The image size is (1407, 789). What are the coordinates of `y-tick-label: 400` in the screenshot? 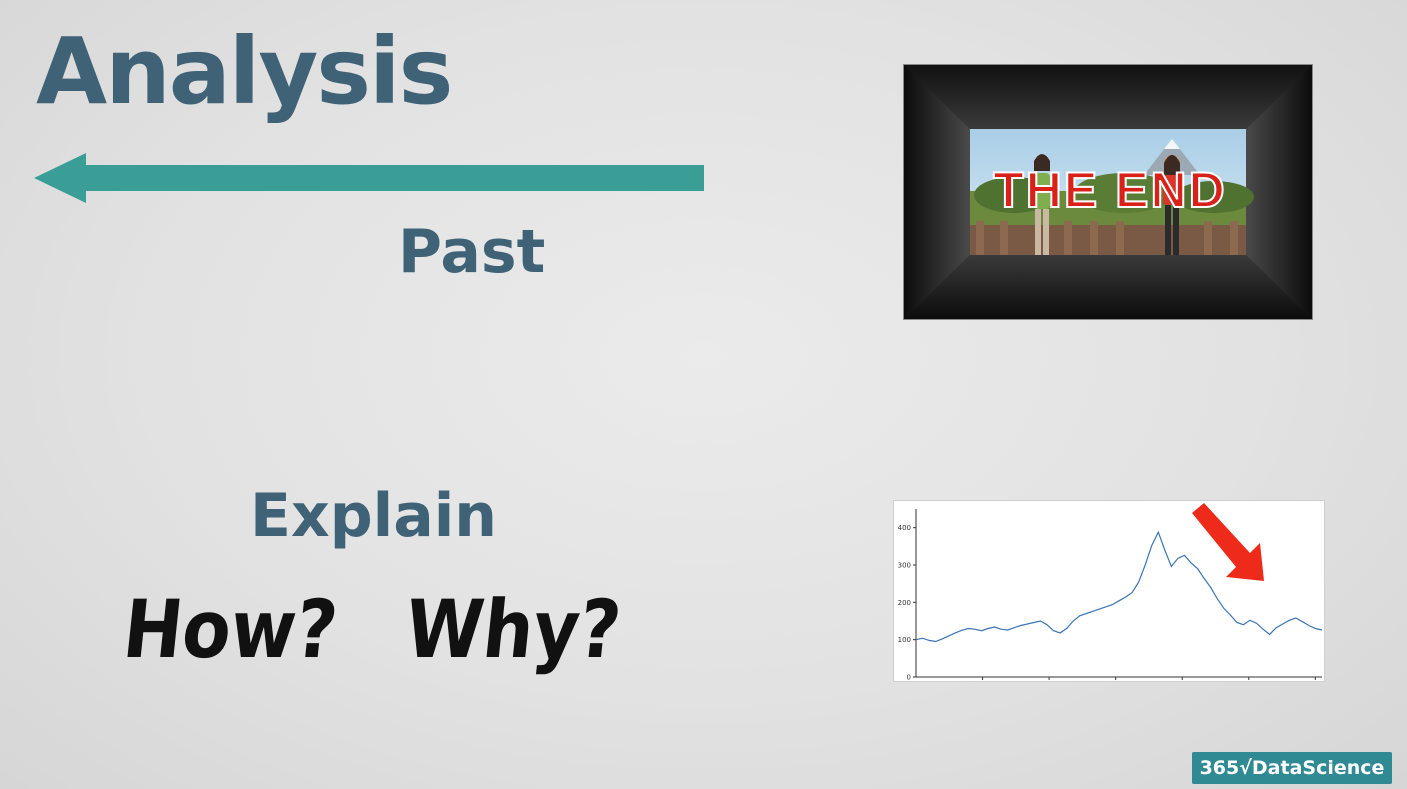 It's located at (904, 528).